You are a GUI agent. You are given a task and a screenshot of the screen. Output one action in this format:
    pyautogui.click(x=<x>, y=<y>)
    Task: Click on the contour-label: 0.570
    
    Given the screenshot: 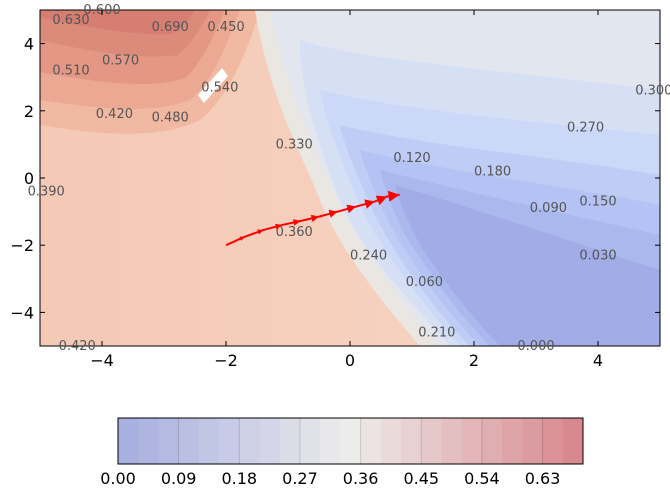 What is the action you would take?
    pyautogui.click(x=120, y=60)
    